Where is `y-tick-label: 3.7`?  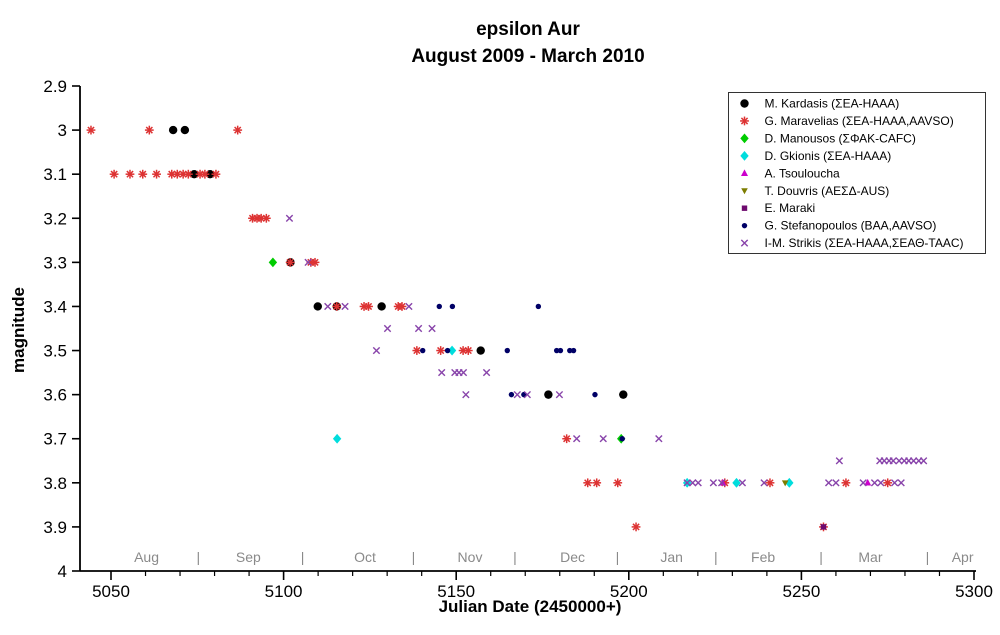
y-tick-label: 3.7 is located at coordinates (55, 439).